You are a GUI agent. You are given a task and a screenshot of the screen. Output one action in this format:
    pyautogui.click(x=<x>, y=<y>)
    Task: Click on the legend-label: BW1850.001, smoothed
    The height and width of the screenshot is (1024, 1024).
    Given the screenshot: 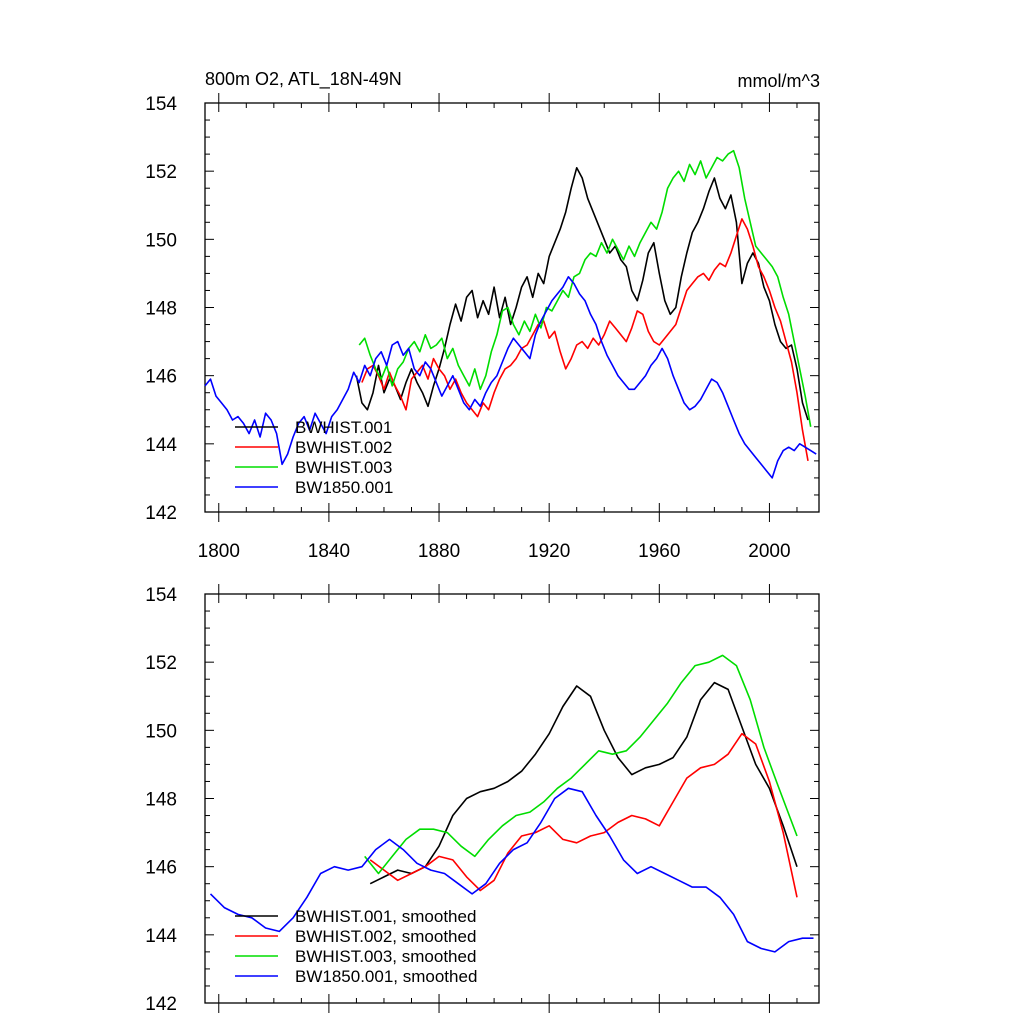 What is the action you would take?
    pyautogui.click(x=386, y=976)
    